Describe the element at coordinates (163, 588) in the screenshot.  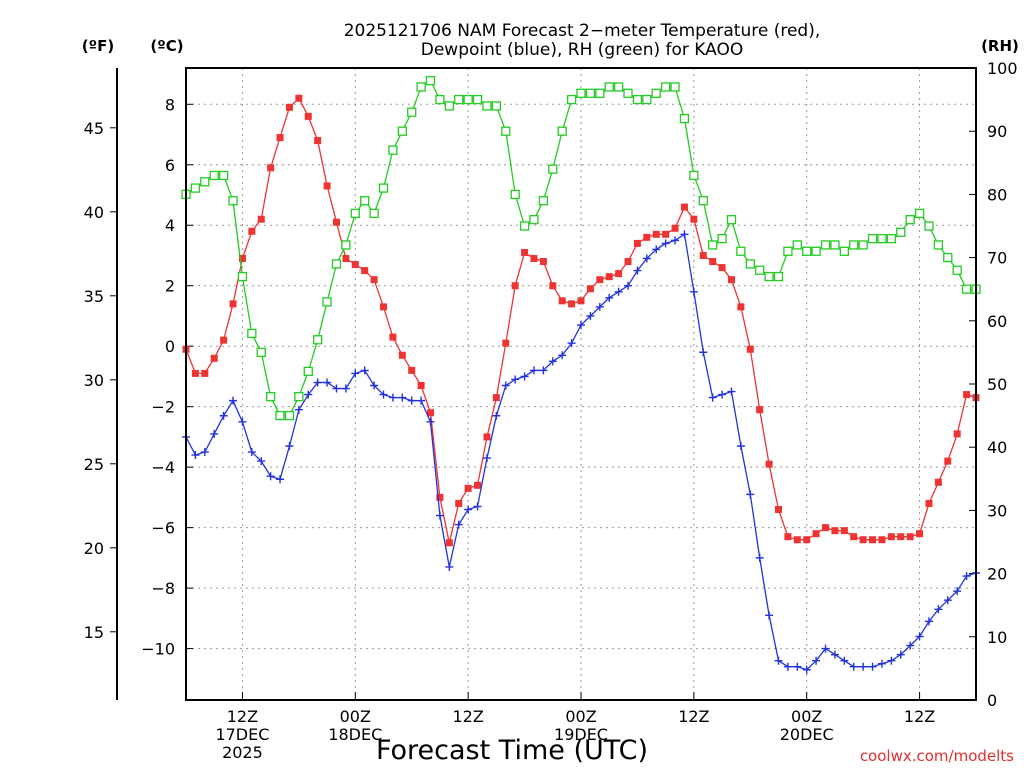
I see `celsius-tick-label: −8` at that location.